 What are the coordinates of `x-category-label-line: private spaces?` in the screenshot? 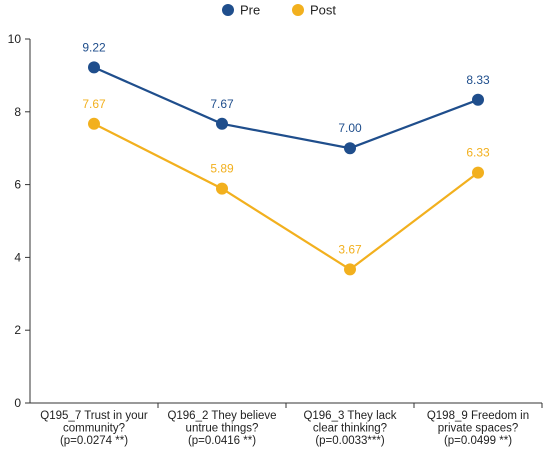 It's located at (478, 429).